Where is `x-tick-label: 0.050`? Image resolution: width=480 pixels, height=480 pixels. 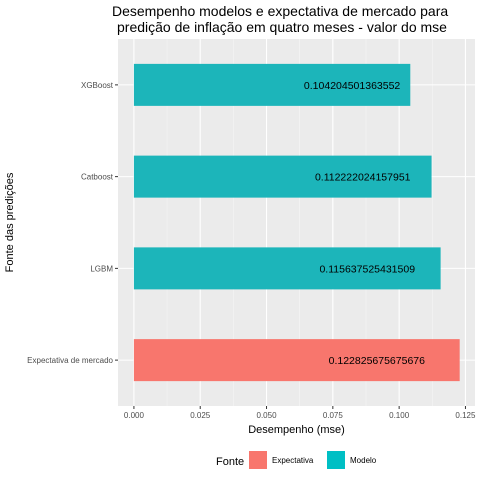 x-tick-label: 0.050 is located at coordinates (267, 415).